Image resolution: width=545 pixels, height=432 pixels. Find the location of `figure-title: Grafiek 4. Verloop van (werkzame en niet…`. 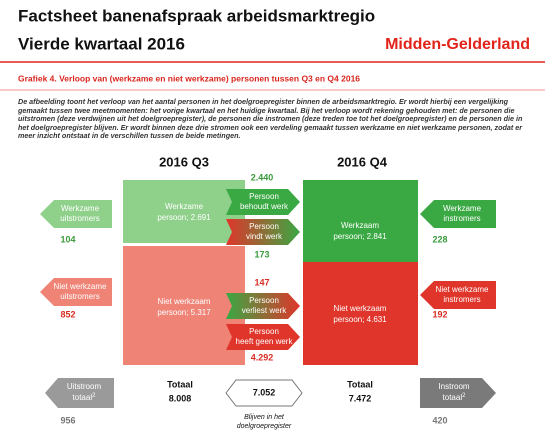

figure-title: Grafiek 4. Verloop van (werkzame en niet… is located at coordinates (189, 78).